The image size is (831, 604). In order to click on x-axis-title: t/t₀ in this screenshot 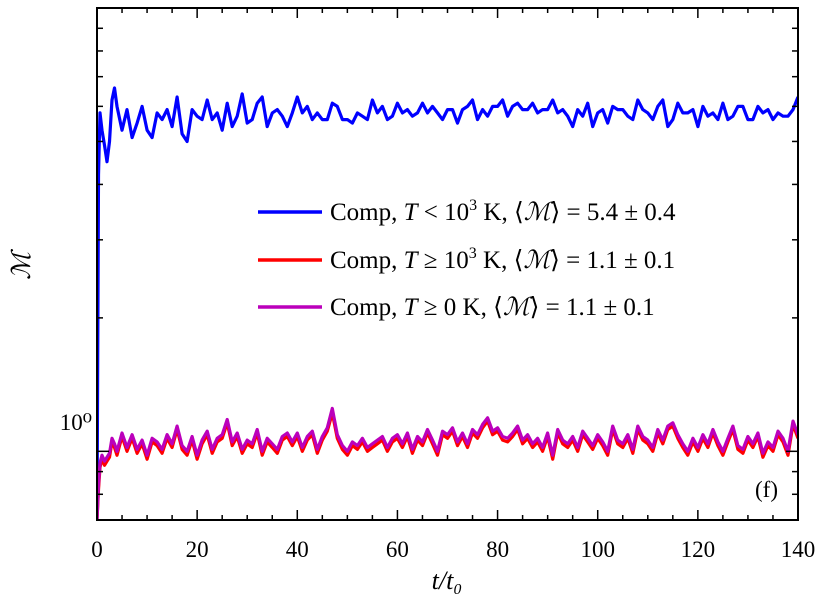, I will do `click(447, 580)`.